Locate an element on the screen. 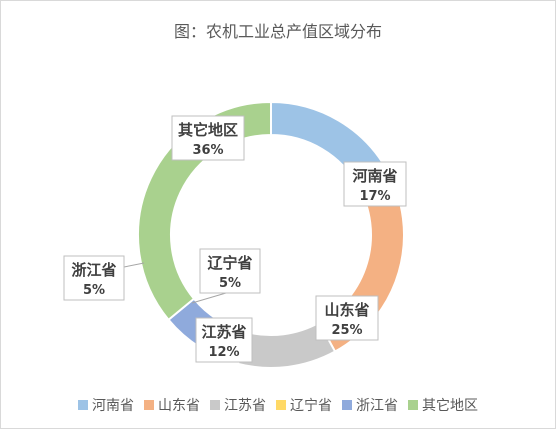 The image size is (556, 429). data-label-category: 其它地区 is located at coordinates (208, 130).